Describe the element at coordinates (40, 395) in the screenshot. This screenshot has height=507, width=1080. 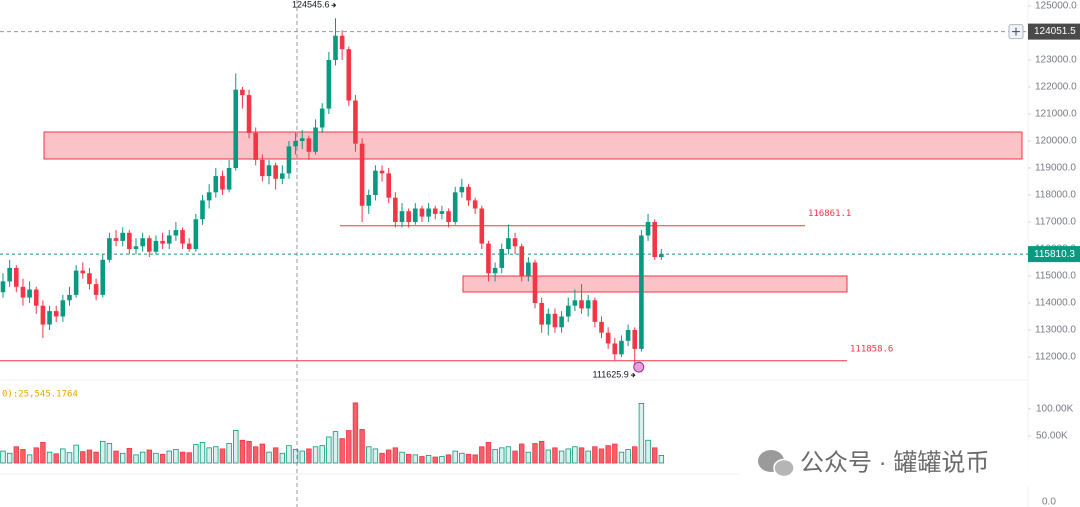
I see `volume-ma-label: 0):25,545.1764` at that location.